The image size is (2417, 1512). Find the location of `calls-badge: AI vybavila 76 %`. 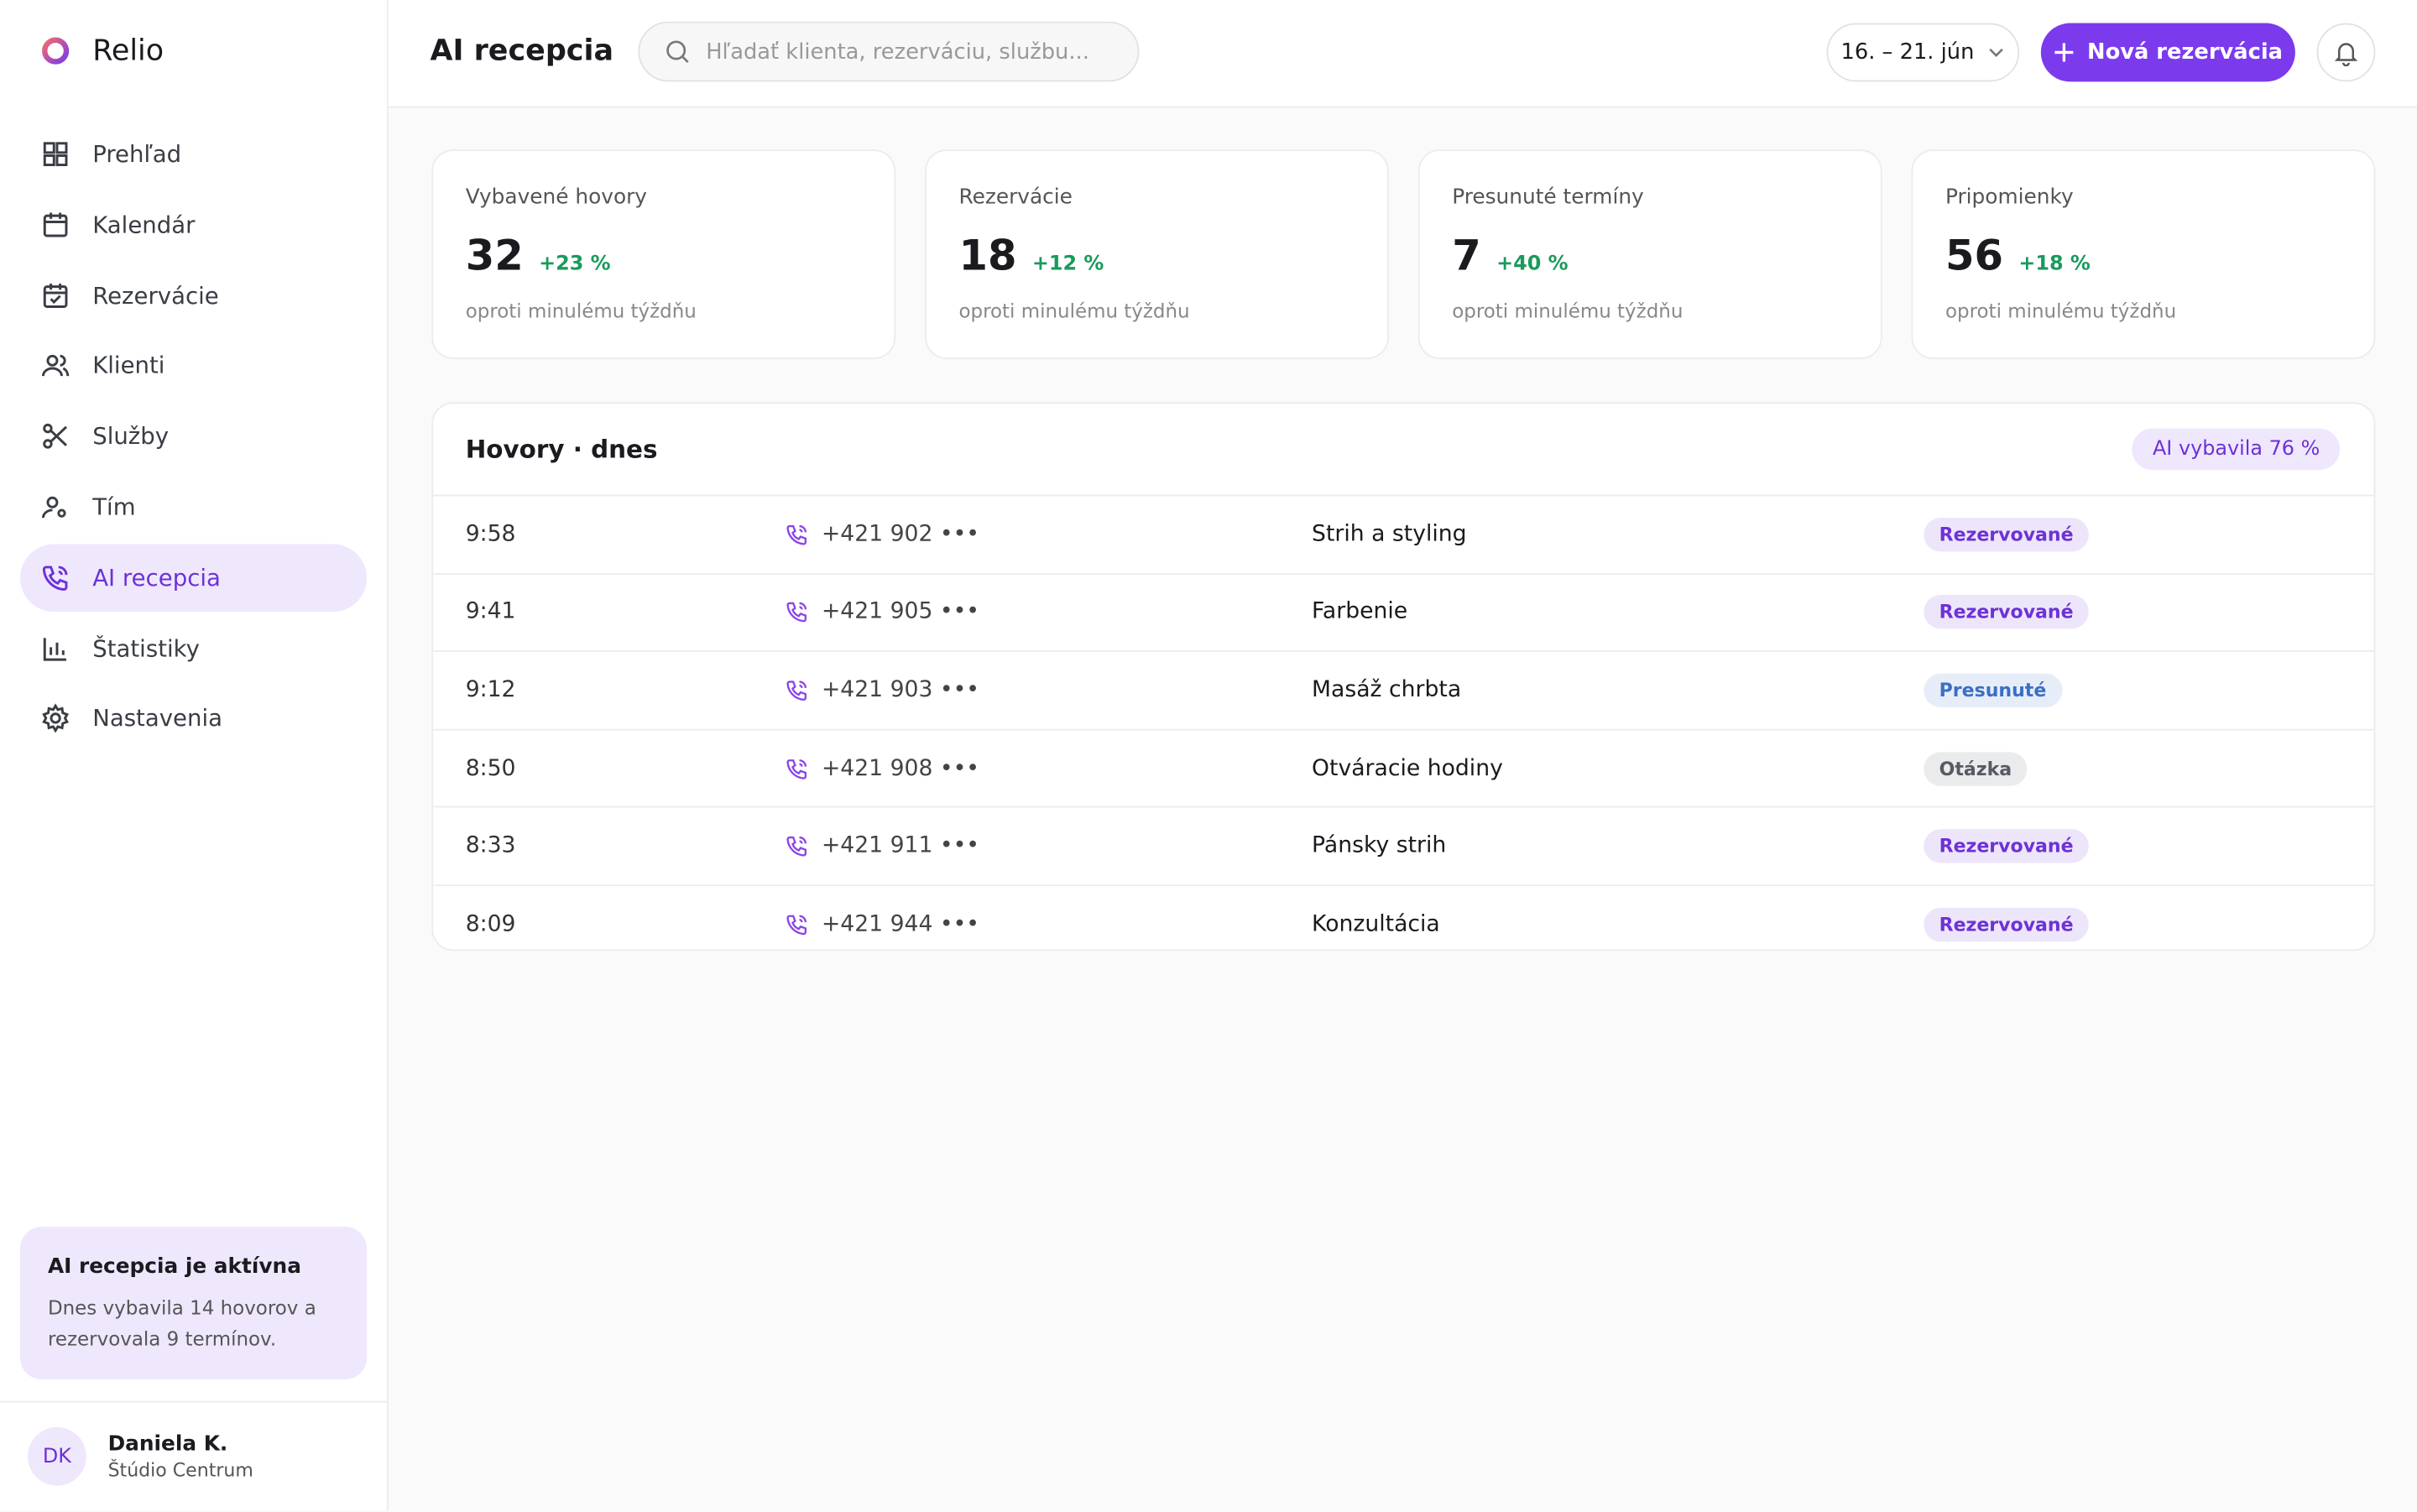

calls-badge: AI vybavila 76 % is located at coordinates (2236, 450).